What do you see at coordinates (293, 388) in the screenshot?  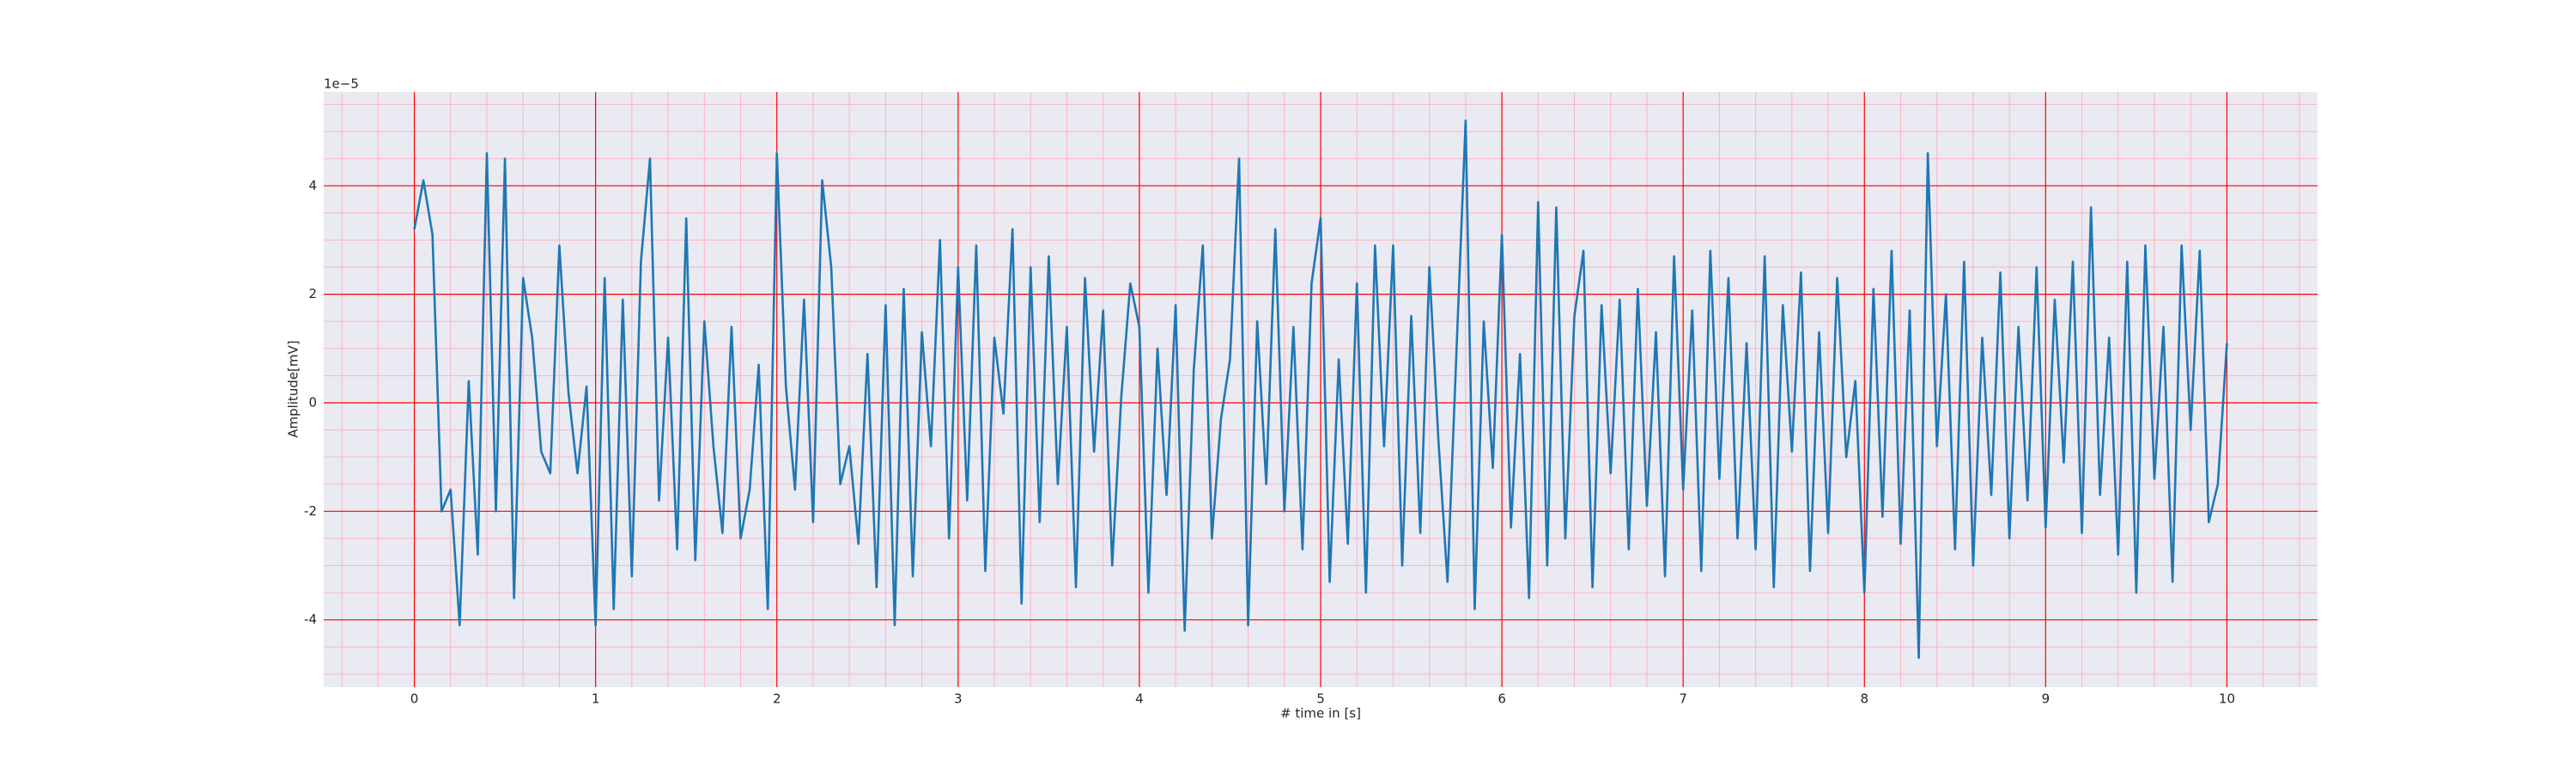 I see `y-axis-label: Amplitude[mV]` at bounding box center [293, 388].